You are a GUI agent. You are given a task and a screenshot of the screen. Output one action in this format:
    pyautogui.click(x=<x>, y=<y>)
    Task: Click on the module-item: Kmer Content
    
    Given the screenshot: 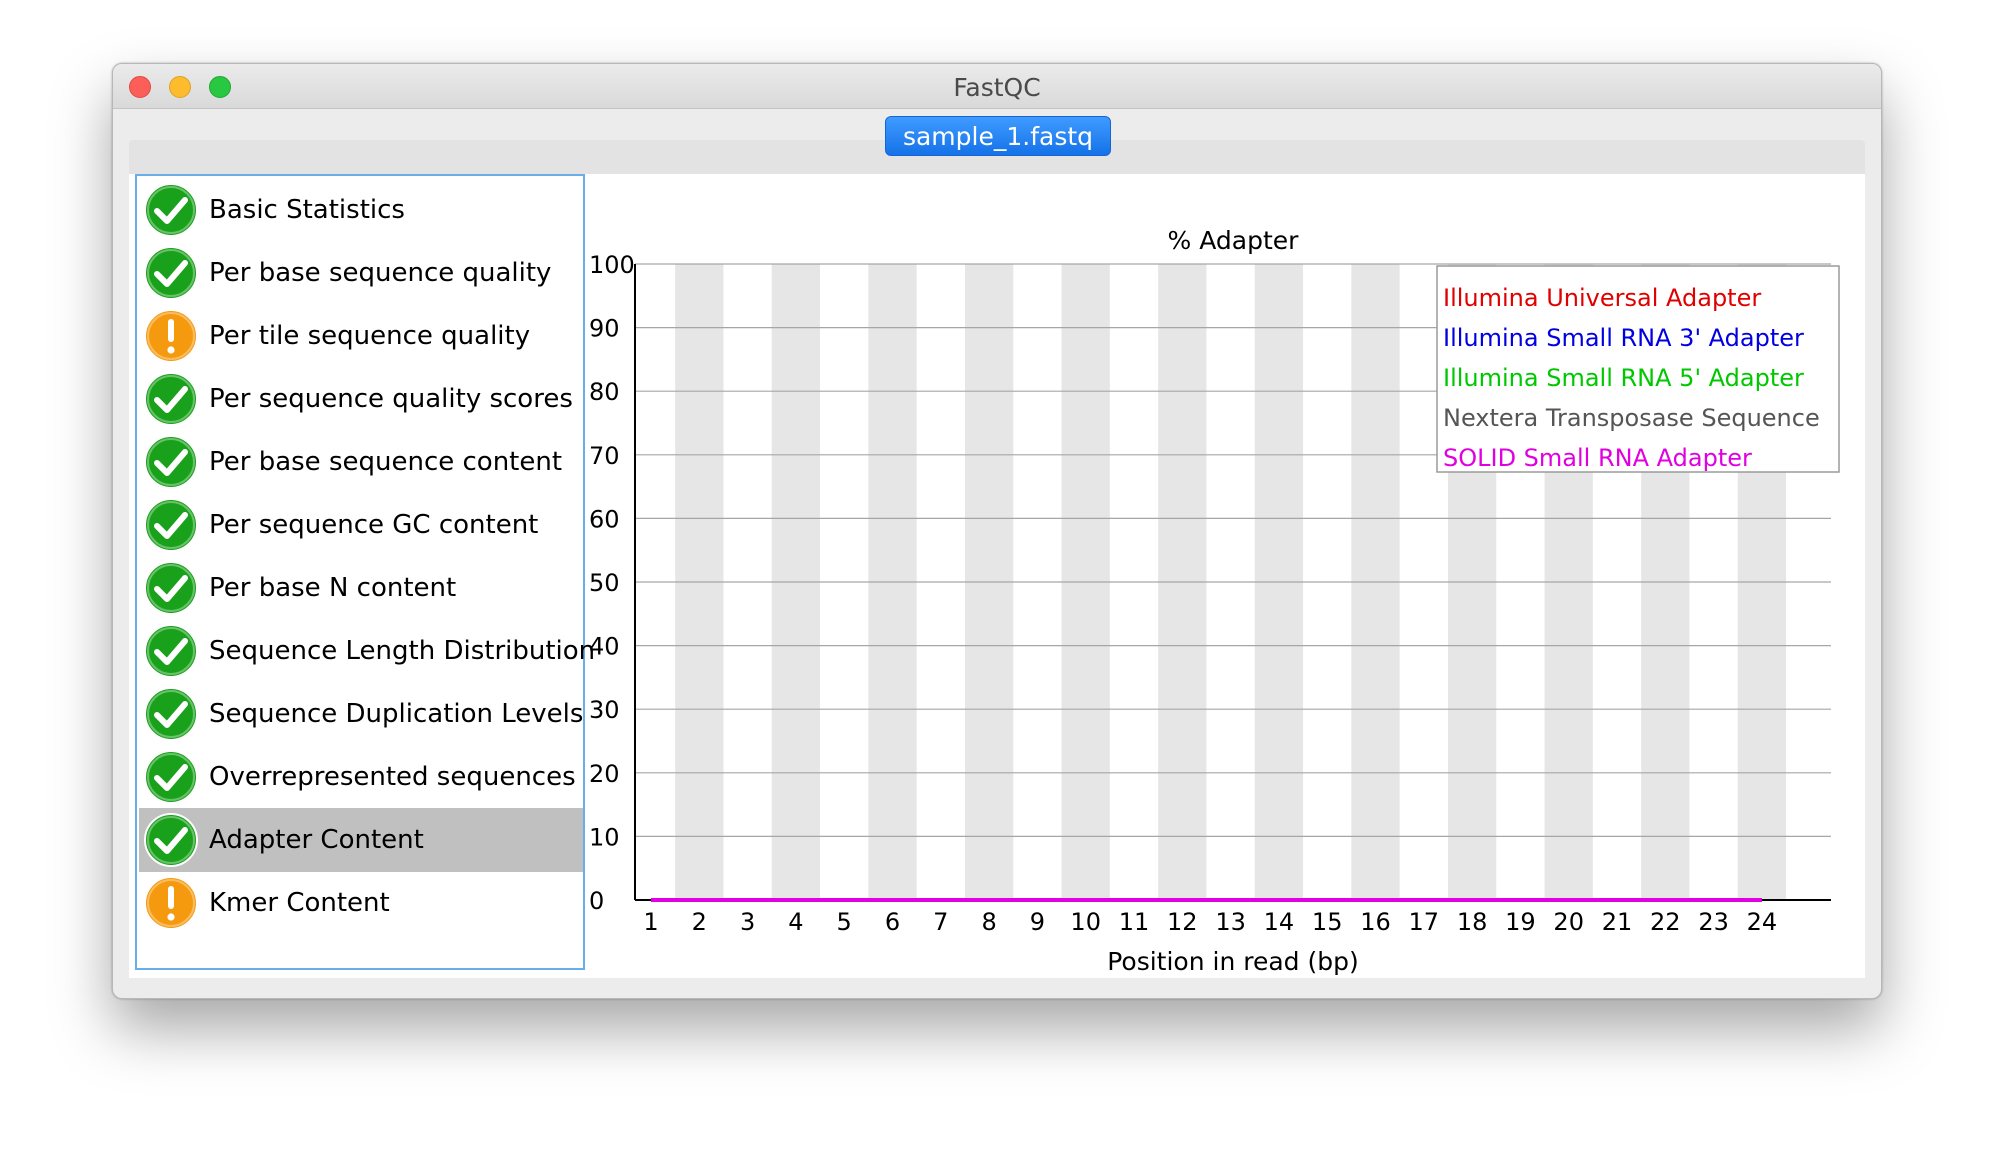 What is the action you would take?
    pyautogui.click(x=361, y=903)
    